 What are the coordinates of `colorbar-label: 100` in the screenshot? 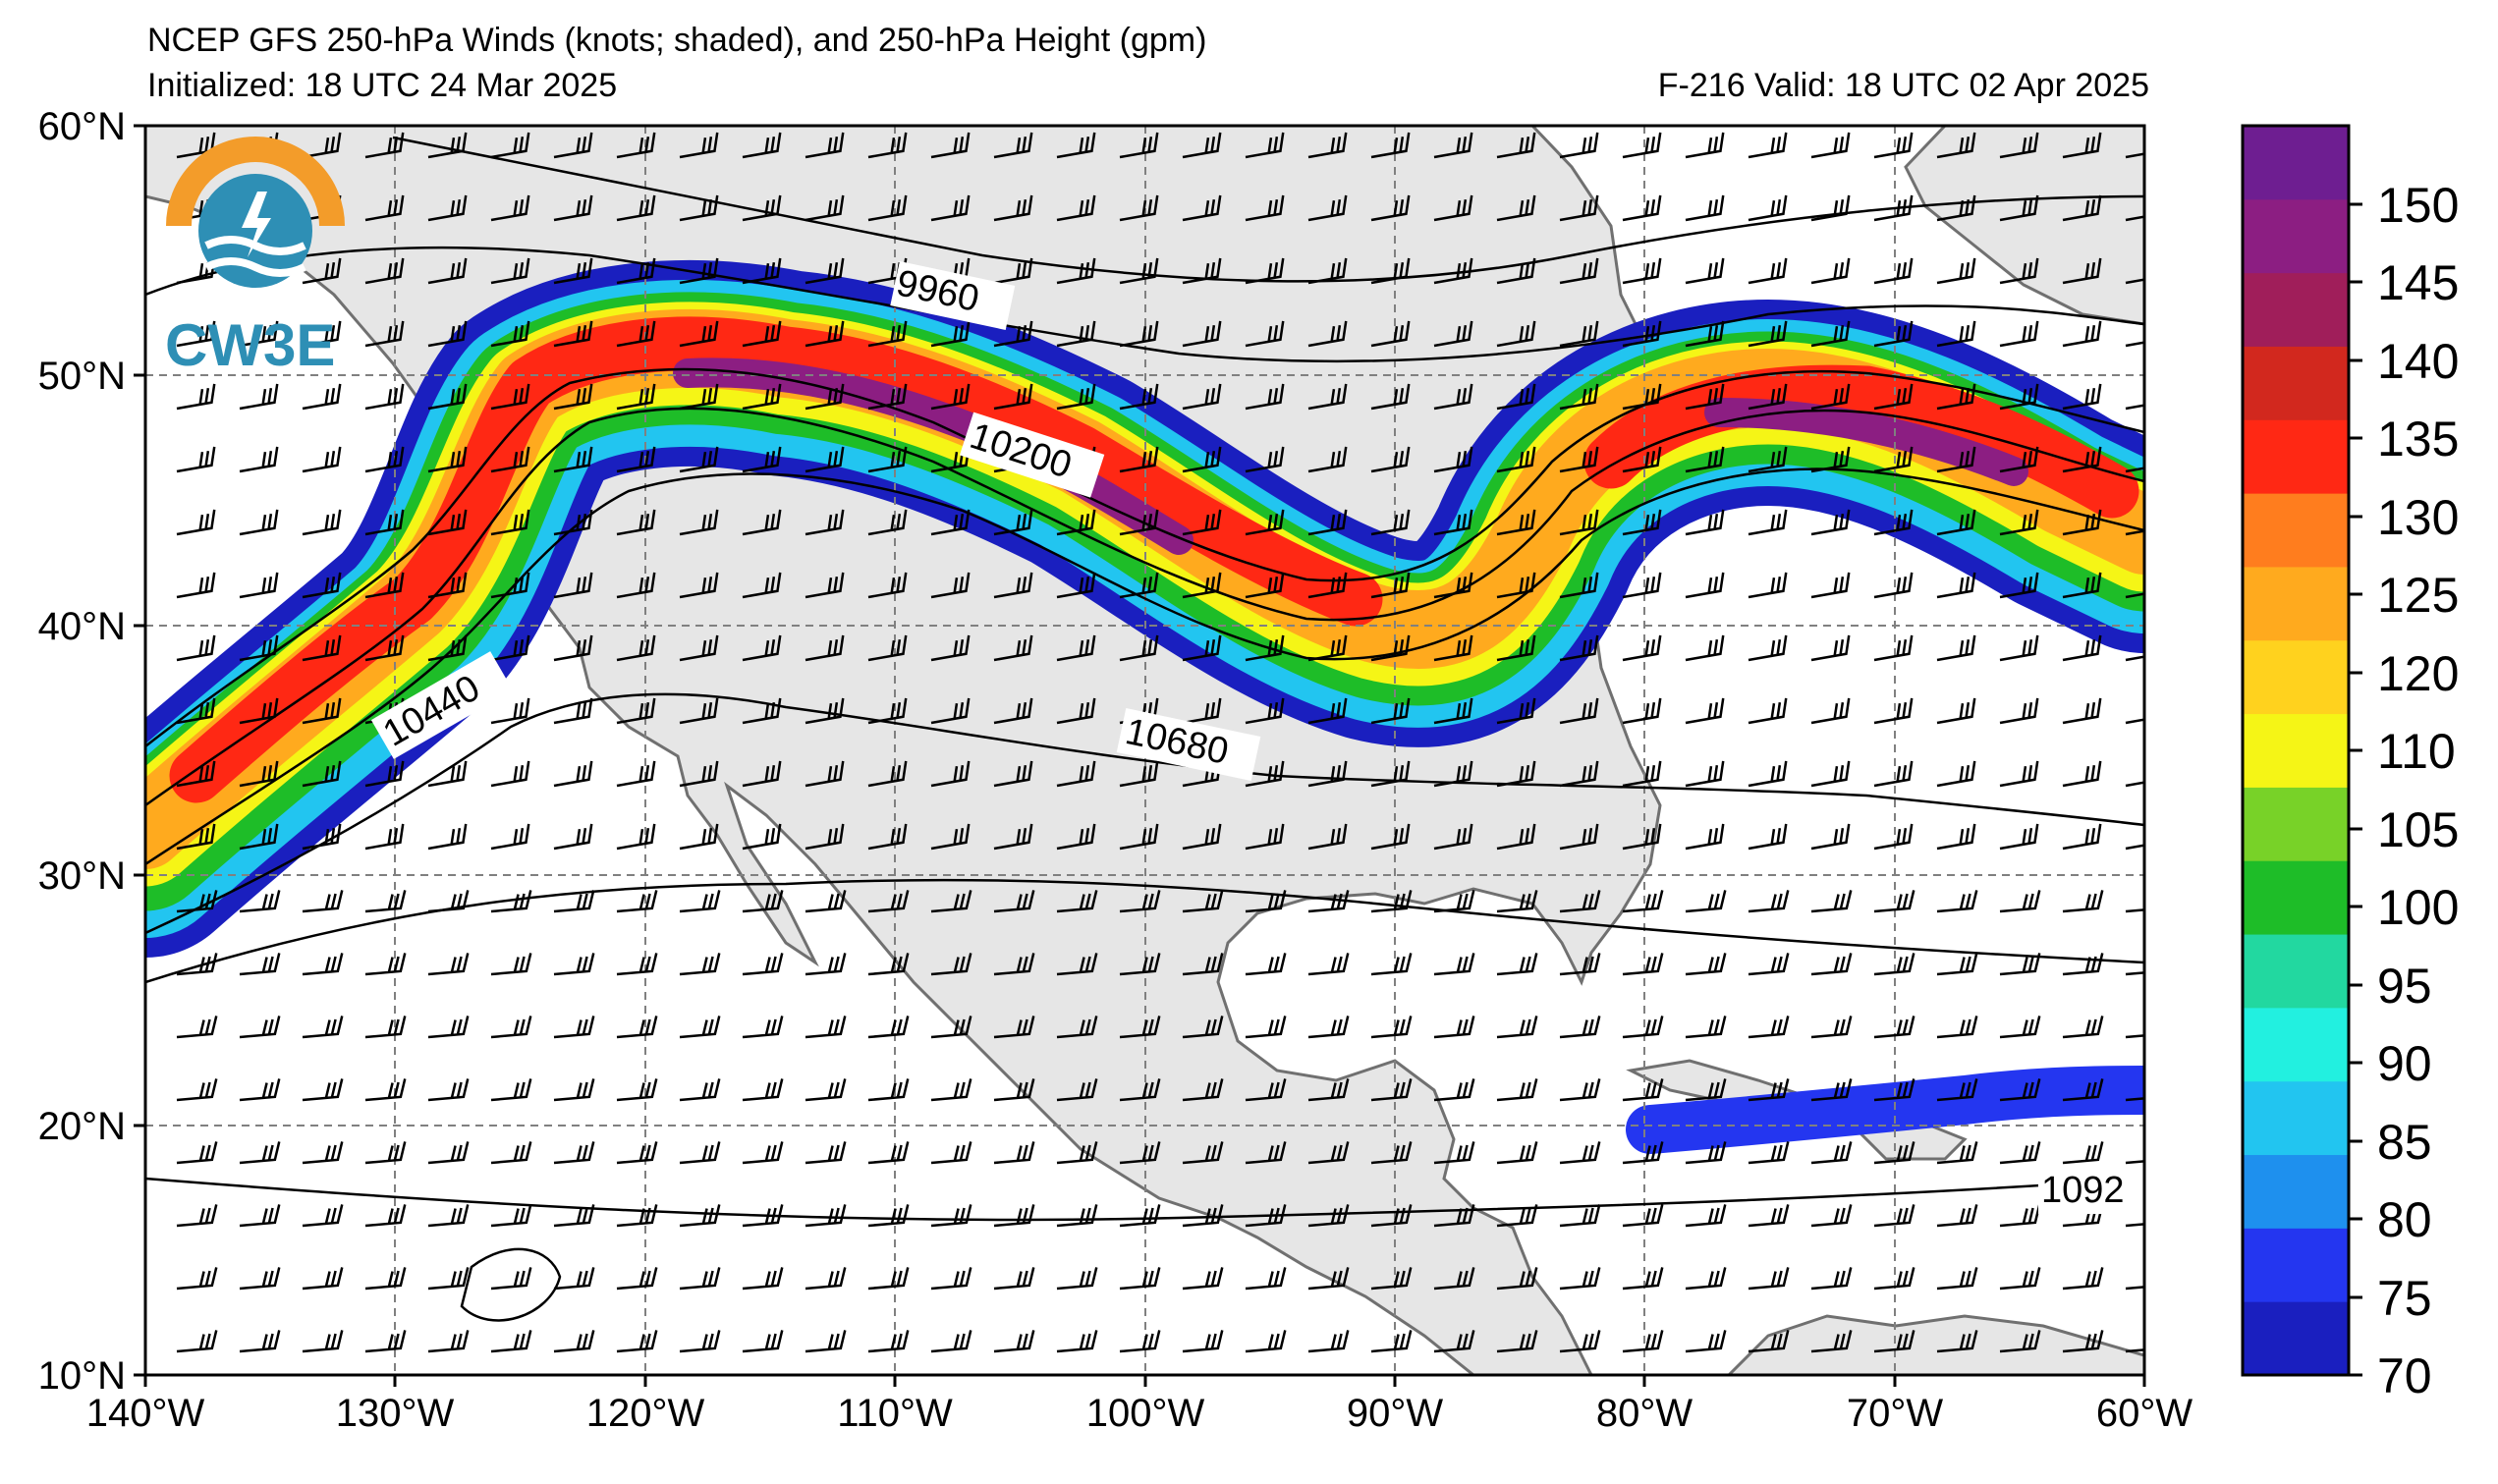 It's located at (2418, 907).